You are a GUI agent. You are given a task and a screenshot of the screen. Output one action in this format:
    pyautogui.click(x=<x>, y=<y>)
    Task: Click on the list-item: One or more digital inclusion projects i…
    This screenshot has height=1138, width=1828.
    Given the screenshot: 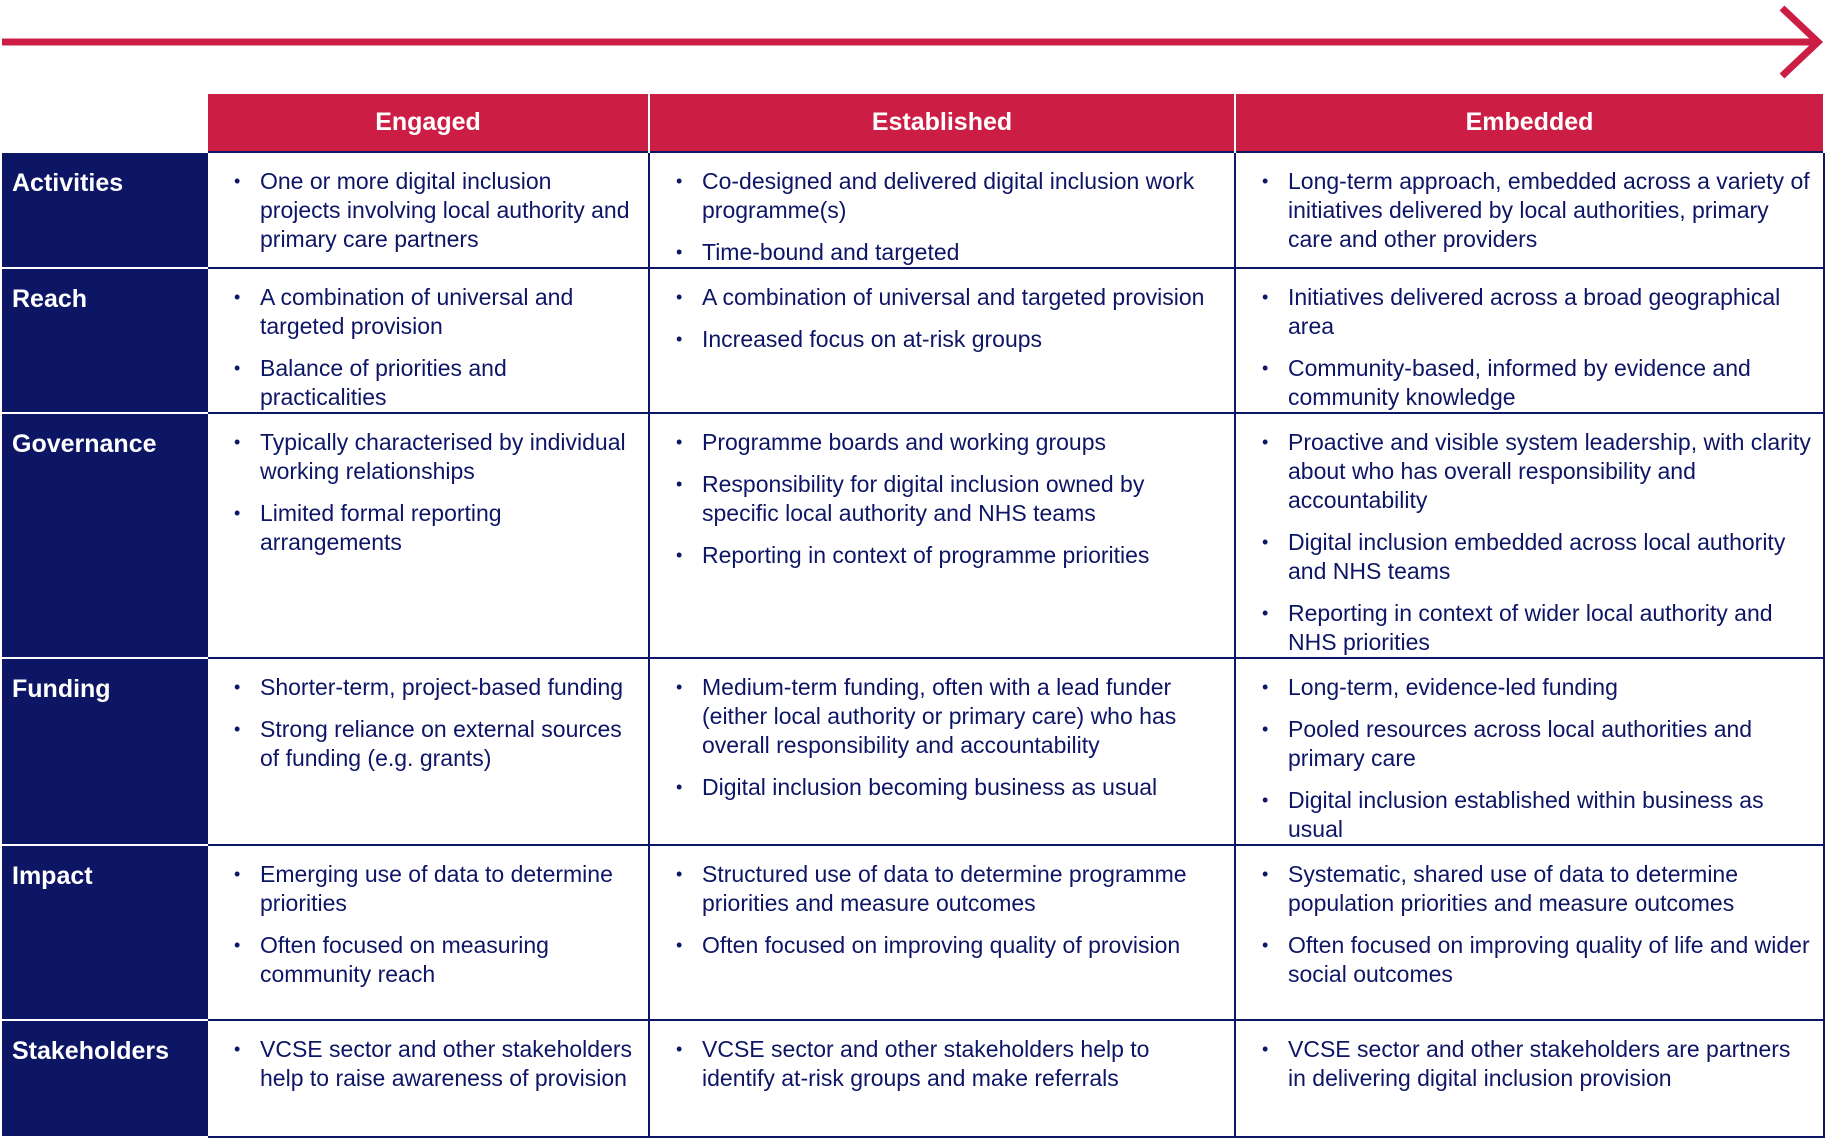 What is the action you would take?
    pyautogui.click(x=436, y=210)
    